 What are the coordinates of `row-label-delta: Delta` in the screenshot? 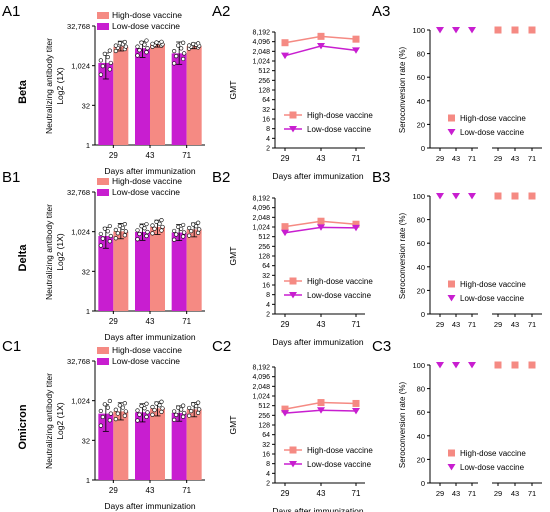 It's located at (23, 258).